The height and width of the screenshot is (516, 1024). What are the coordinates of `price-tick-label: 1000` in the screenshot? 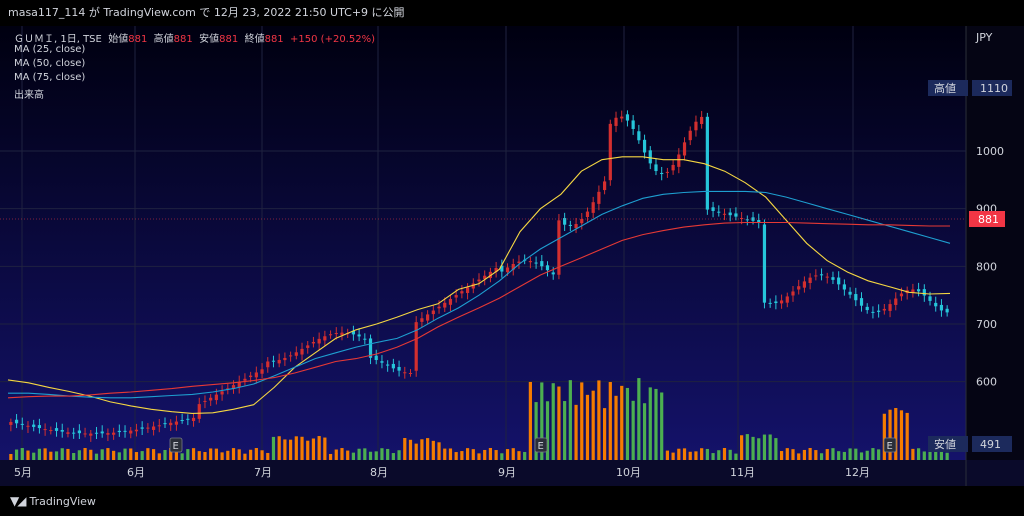 It's located at (990, 151).